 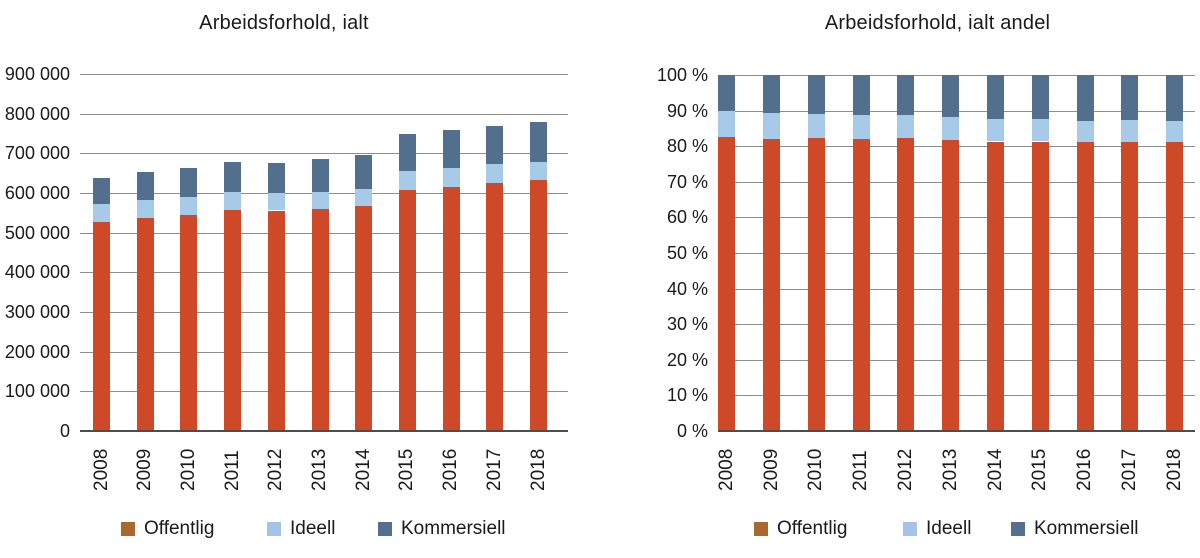 I want to click on bar-segment-ideell-2014, so click(x=364, y=197).